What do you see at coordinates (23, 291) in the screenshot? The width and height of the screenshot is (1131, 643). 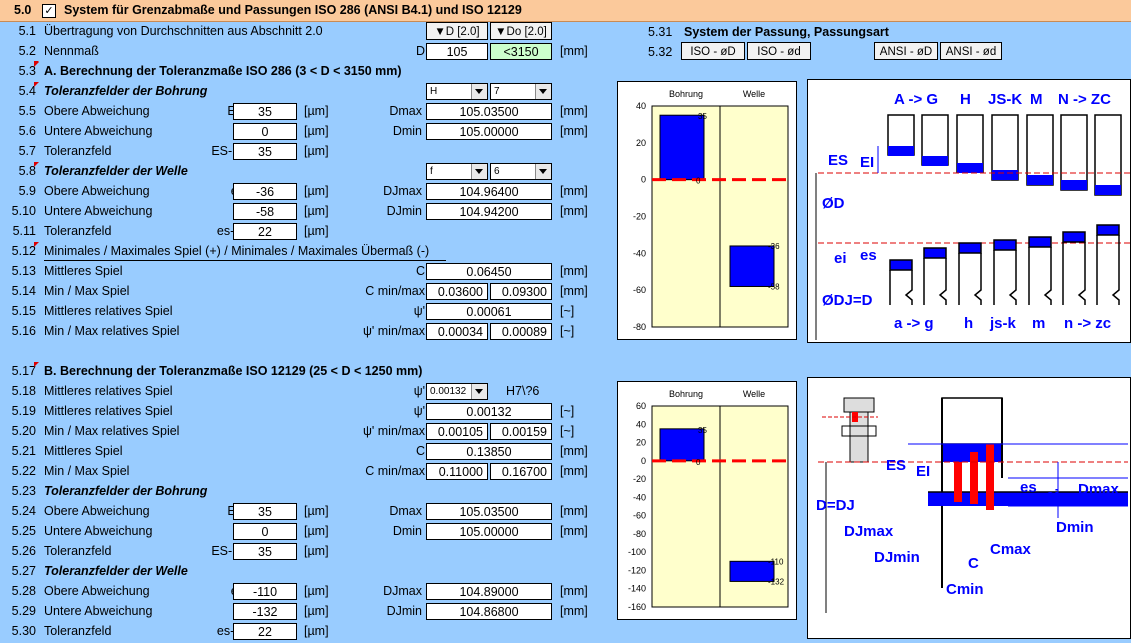 I see `row-number: 5.14` at bounding box center [23, 291].